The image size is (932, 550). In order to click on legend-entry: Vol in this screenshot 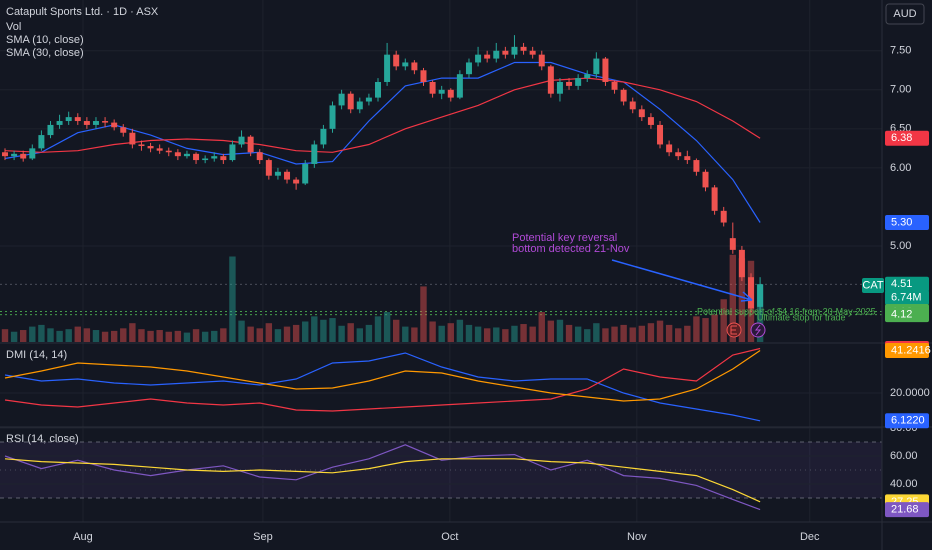, I will do `click(13, 27)`.